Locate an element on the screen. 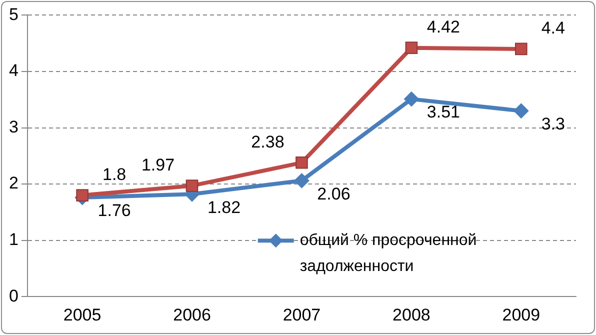  data-label: 1.76 is located at coordinates (114, 210).